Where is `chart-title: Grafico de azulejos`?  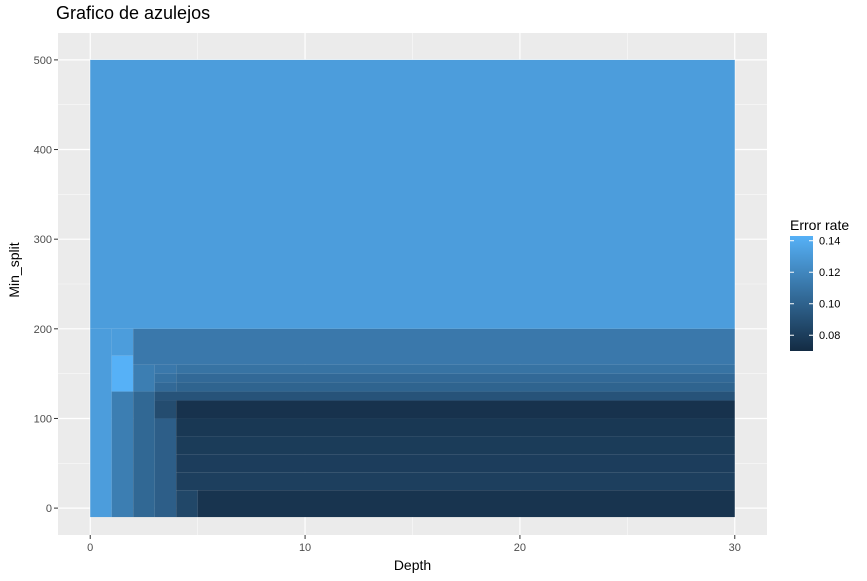 chart-title: Grafico de azulejos is located at coordinates (133, 13).